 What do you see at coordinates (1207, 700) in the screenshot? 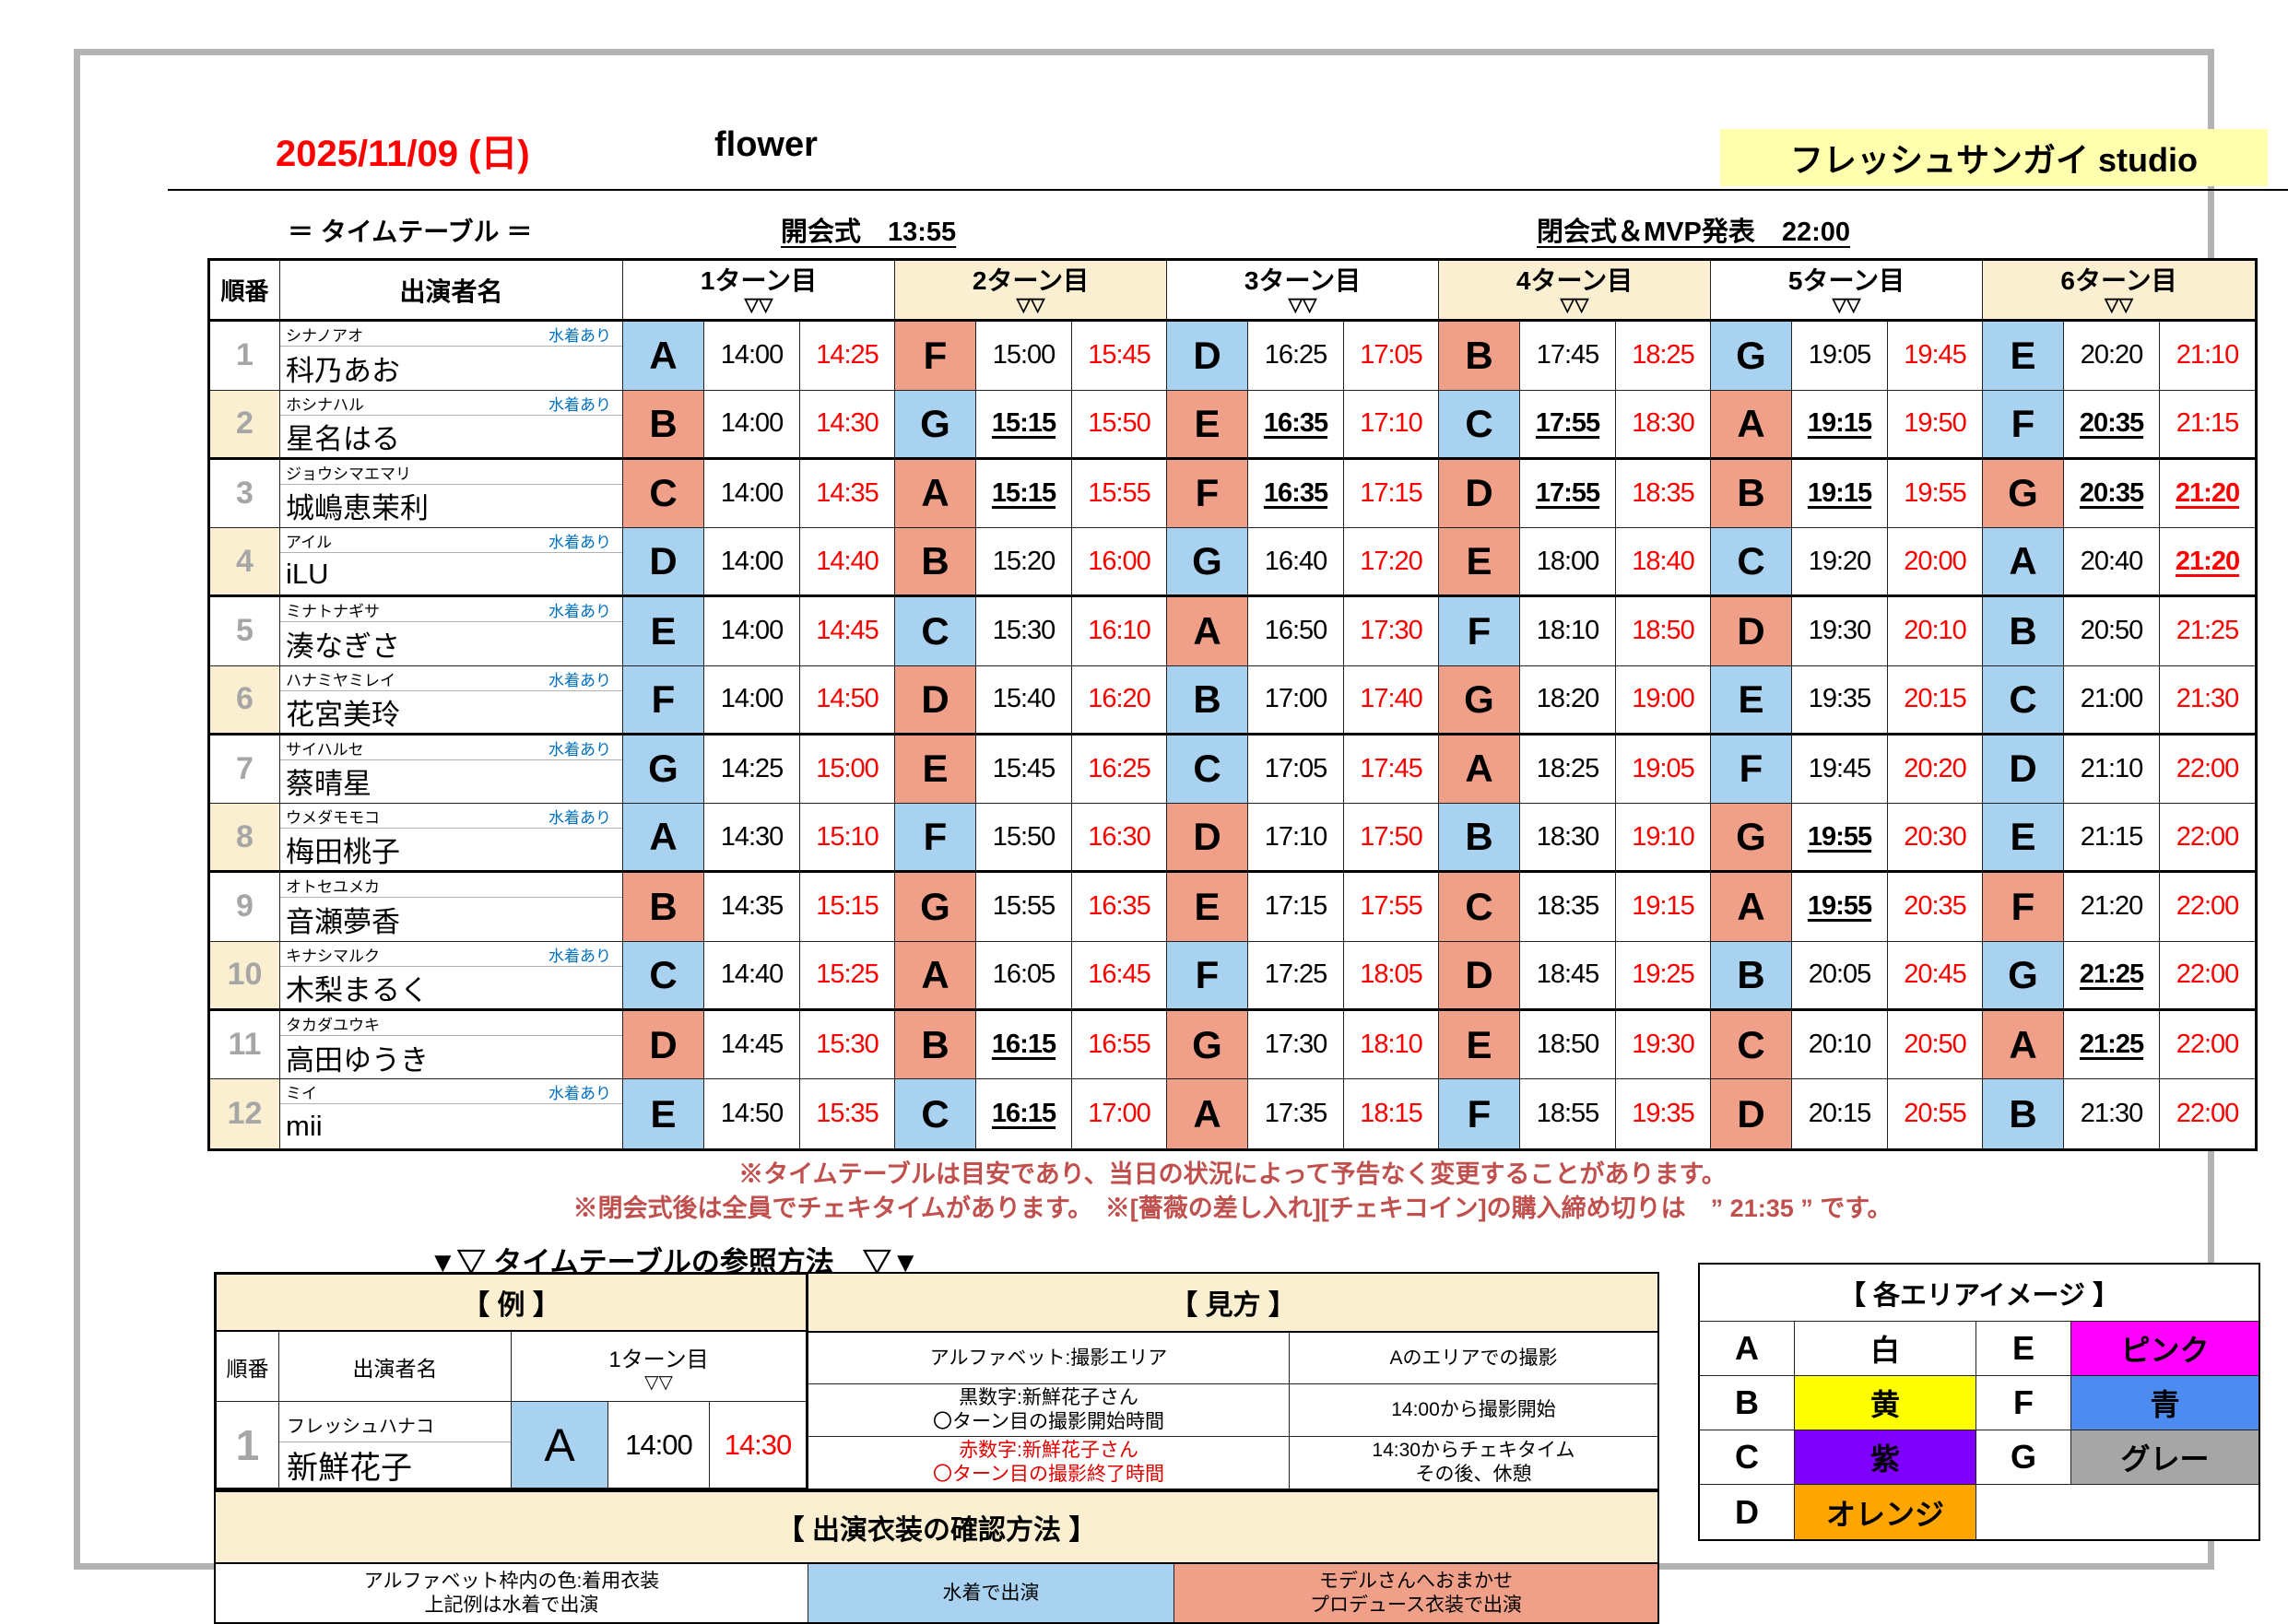
I see `area-cell: B` at bounding box center [1207, 700].